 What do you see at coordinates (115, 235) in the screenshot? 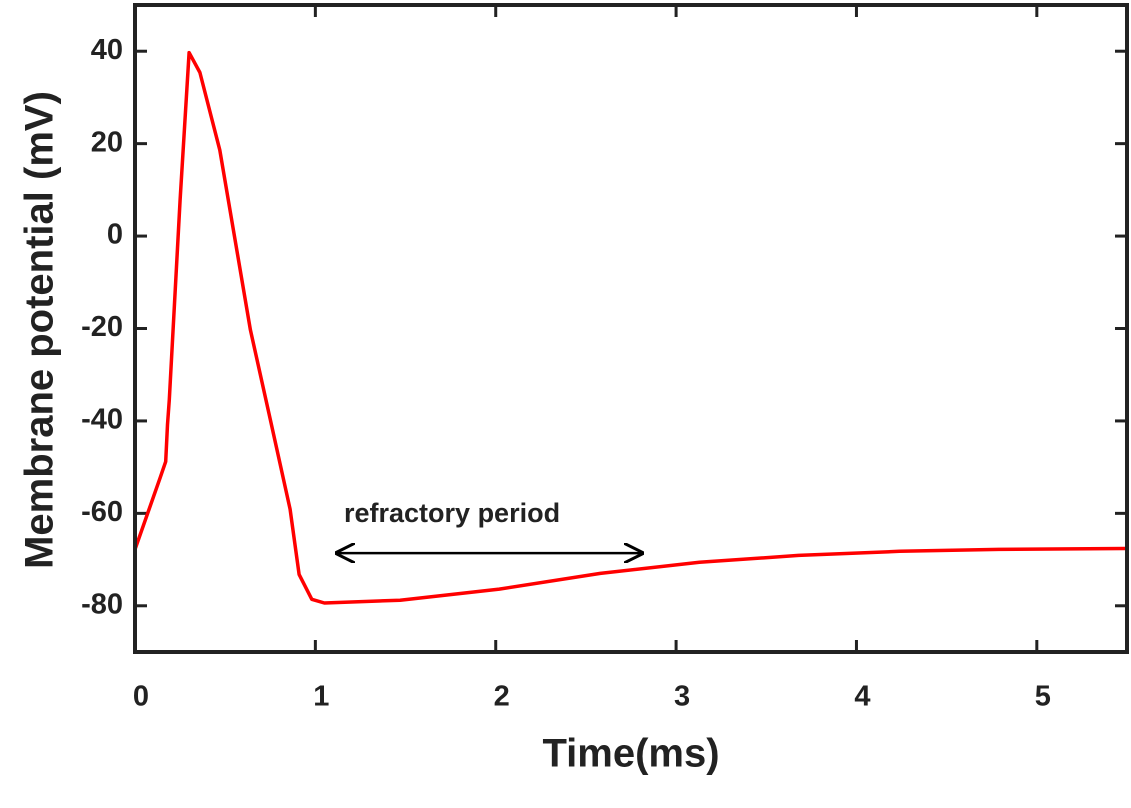
I see `y-tick-label: 0` at bounding box center [115, 235].